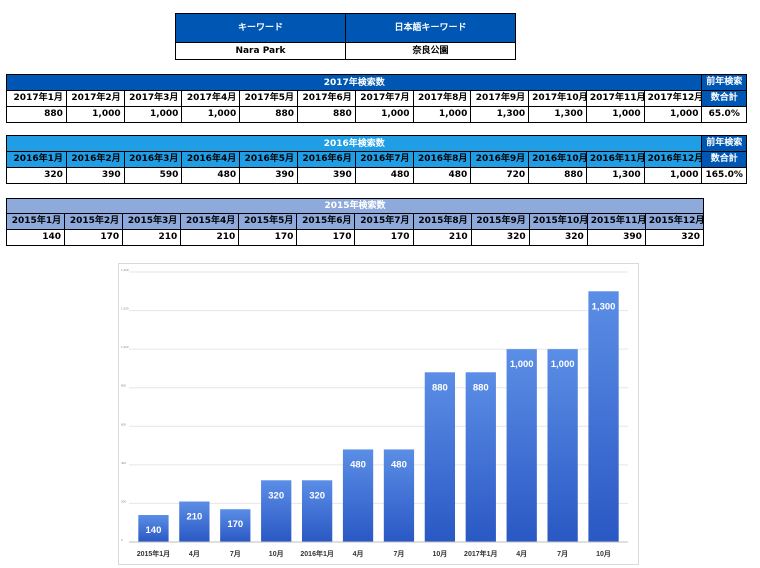 This screenshot has width=760, height=568. I want to click on table-2016-side-header-1: 前年検索, so click(724, 143).